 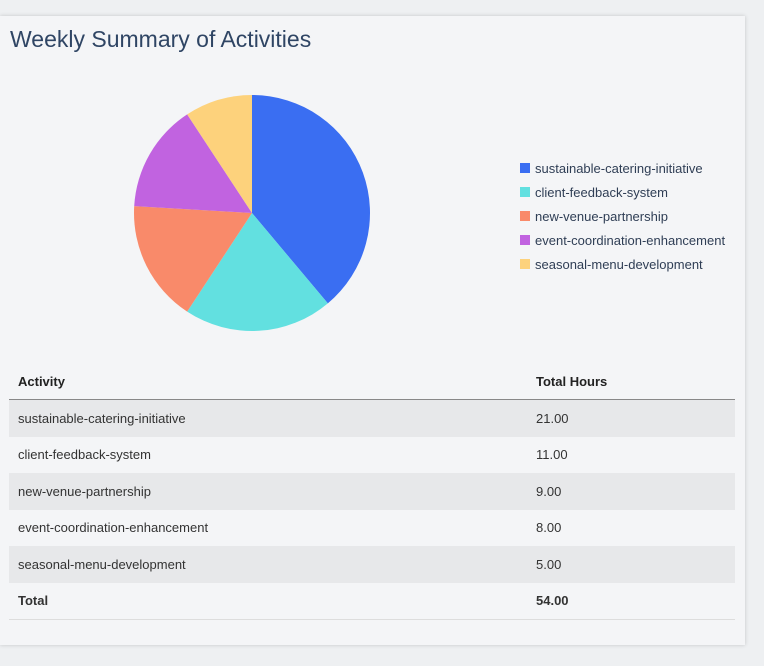 I want to click on pie-slice-sustainable-catering-initiative, so click(x=311, y=199).